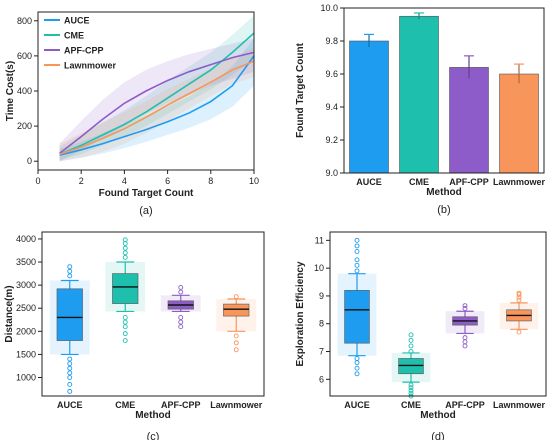 The height and width of the screenshot is (440, 550). I want to click on y-tick-label: 11, so click(319, 240).